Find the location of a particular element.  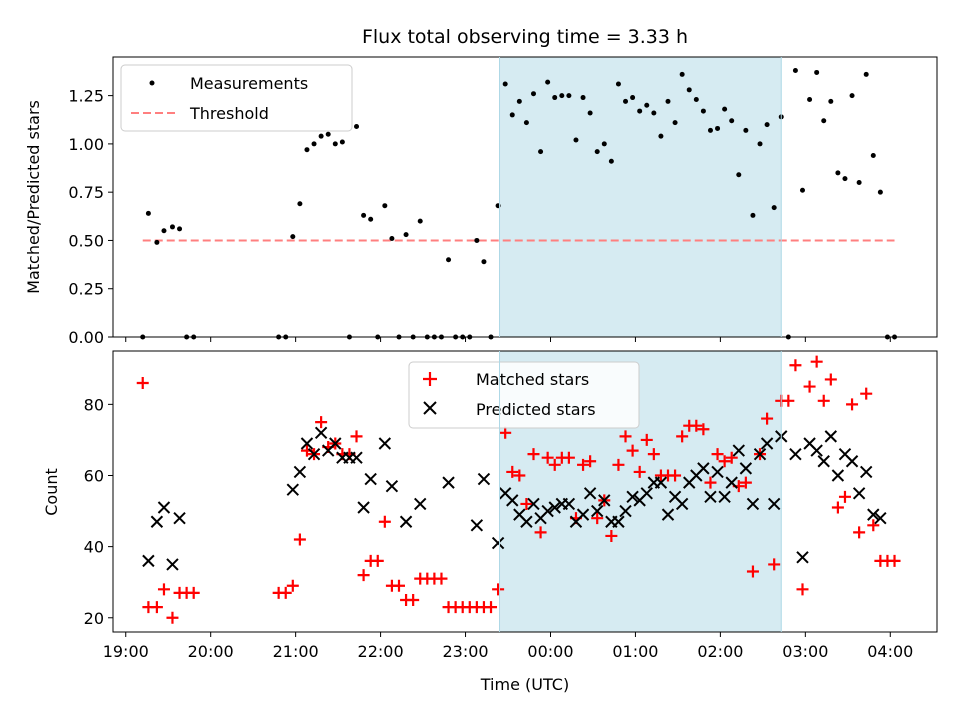

y-tick-label: 0.00 is located at coordinates (86, 337).